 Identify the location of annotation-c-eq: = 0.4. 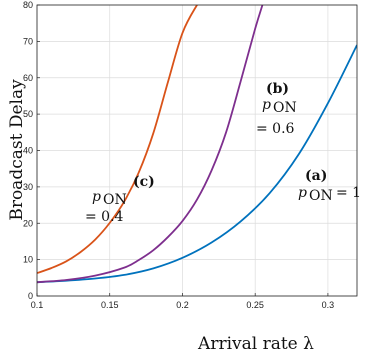
(104, 217).